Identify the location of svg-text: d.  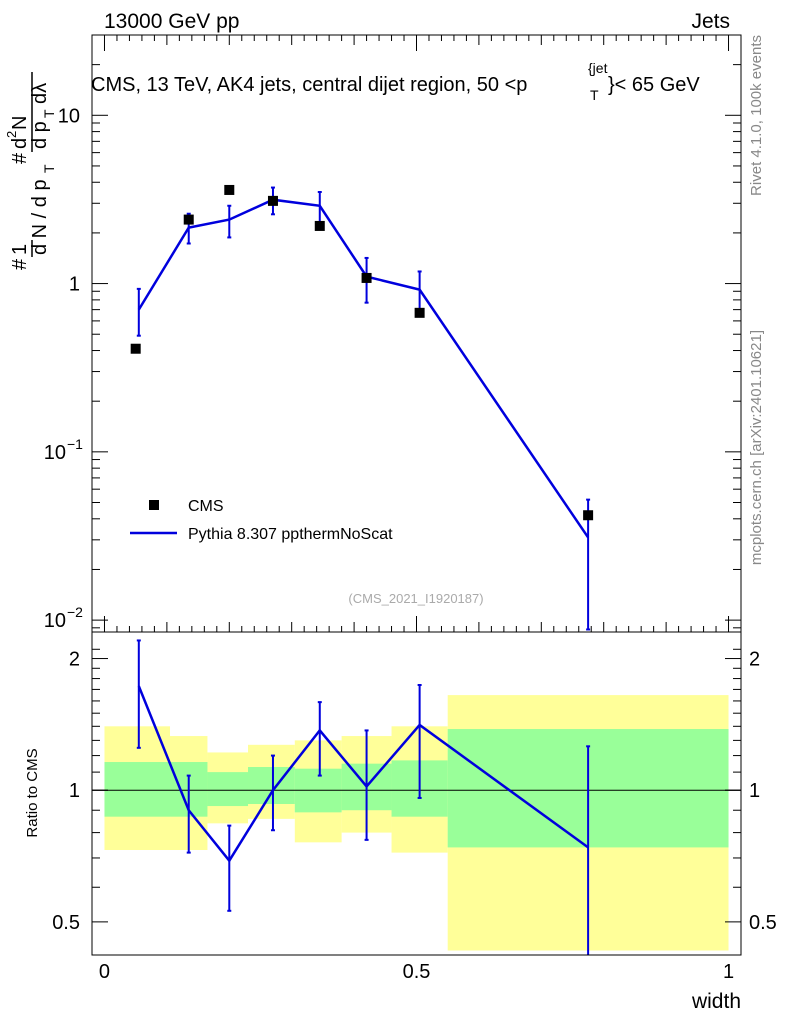
(20, 143).